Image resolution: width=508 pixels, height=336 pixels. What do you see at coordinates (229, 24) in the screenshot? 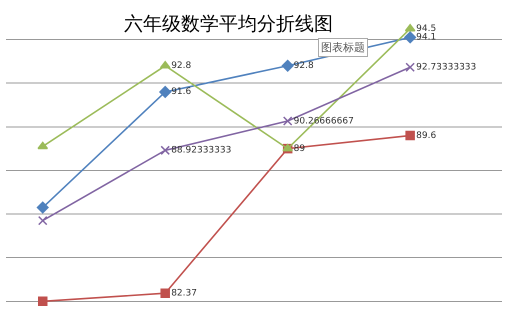
I see `chart-title: 六年级数学平均分折线图` at bounding box center [229, 24].